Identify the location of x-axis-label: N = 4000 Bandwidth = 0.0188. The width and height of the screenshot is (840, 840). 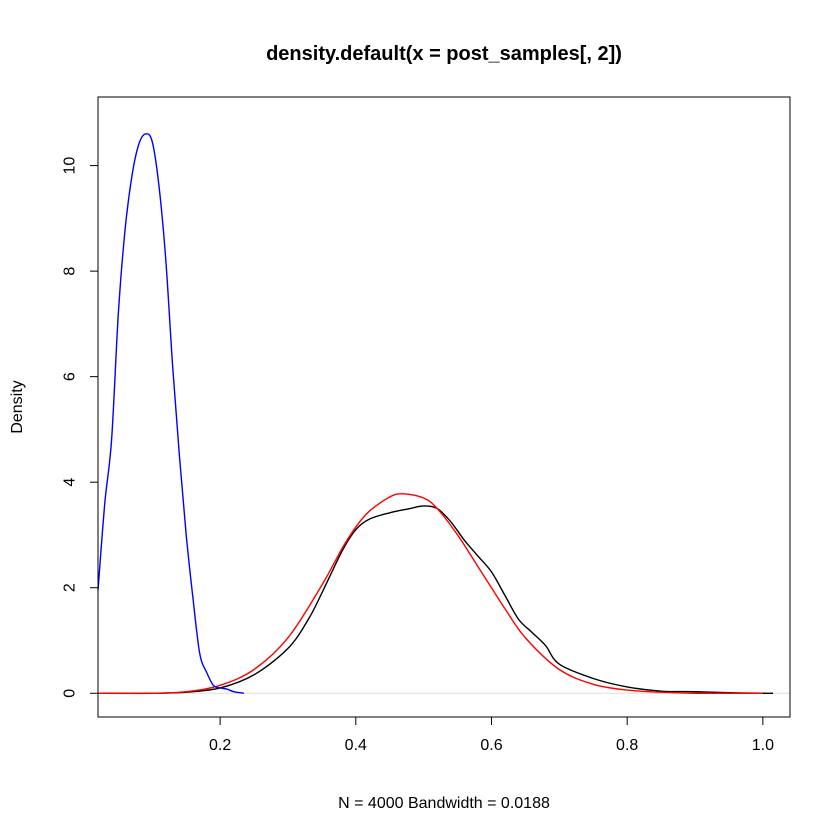
(444, 803).